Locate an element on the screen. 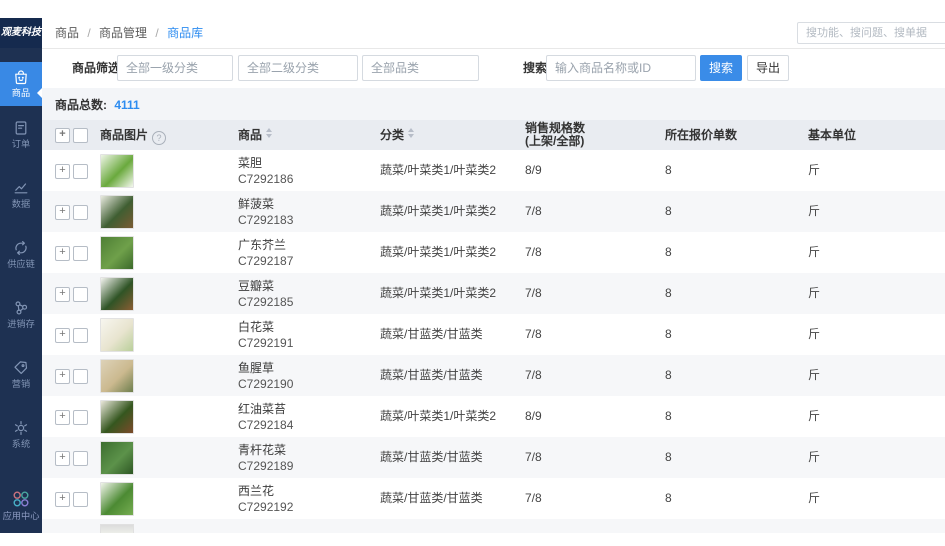 This screenshot has height=546, width=945. product-id: C7292183 is located at coordinates (266, 220).